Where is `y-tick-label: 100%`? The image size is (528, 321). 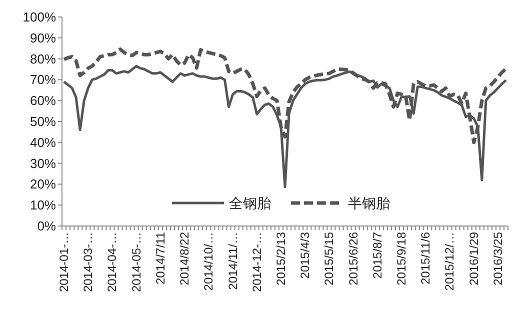
y-tick-label: 100% is located at coordinates (39, 17).